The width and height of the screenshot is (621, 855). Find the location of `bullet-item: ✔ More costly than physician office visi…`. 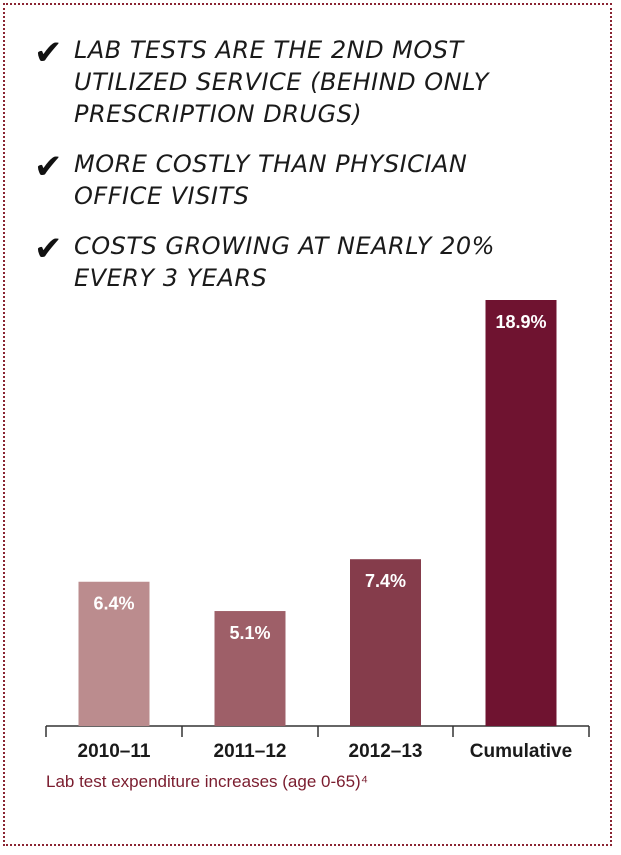

bullet-item: ✔ More costly than physician office visi… is located at coordinates (314, 180).